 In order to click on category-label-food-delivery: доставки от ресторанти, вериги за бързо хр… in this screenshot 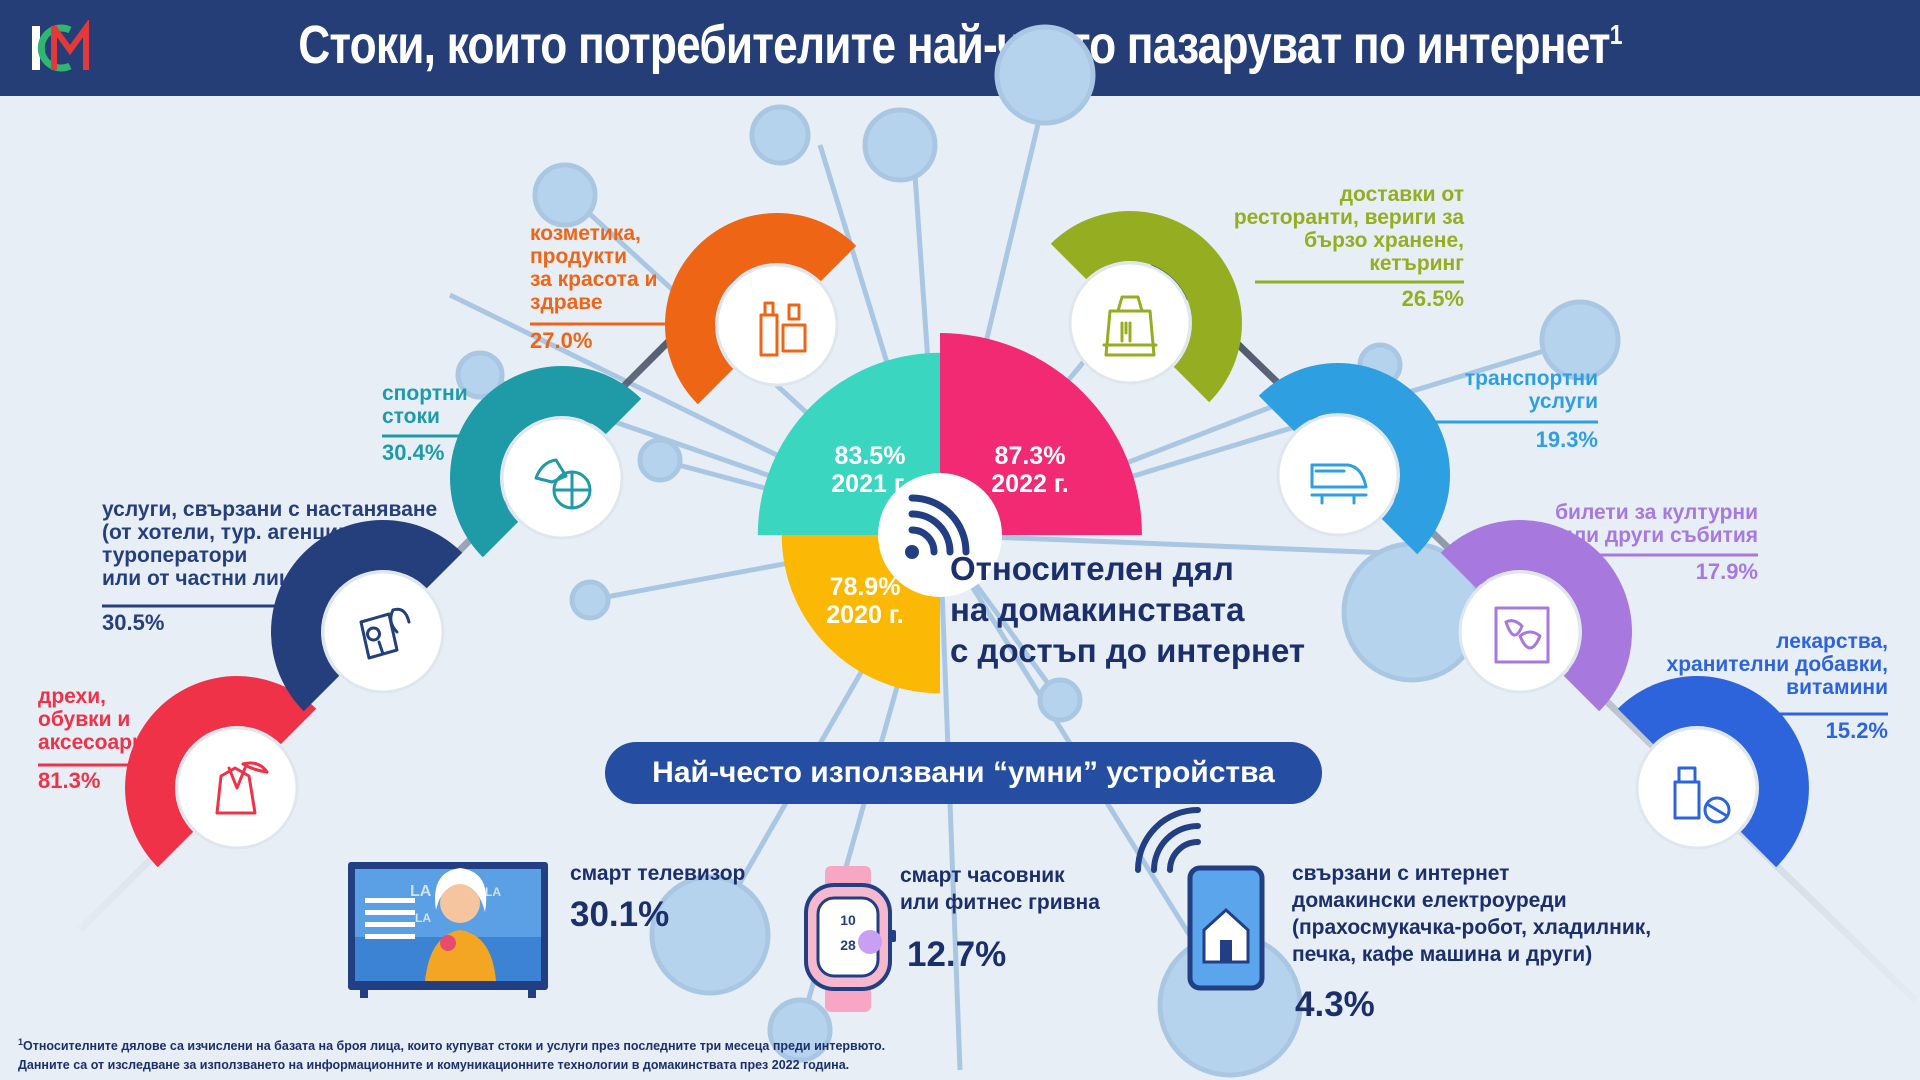, I will do `click(1348, 229)`.